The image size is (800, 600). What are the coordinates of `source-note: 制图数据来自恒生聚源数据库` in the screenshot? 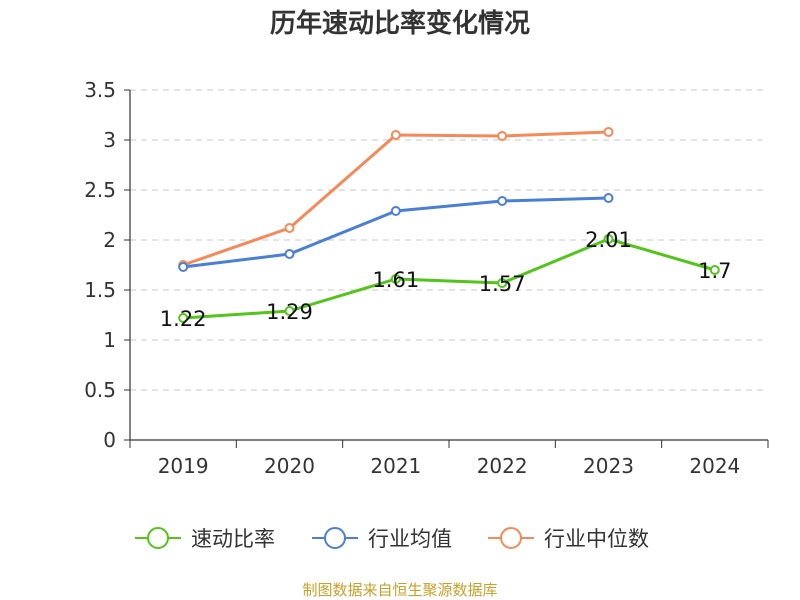 It's located at (399, 590).